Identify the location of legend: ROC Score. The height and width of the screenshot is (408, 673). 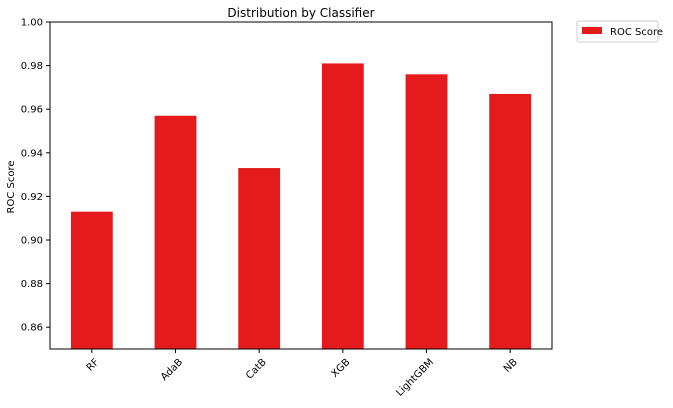
(619, 31).